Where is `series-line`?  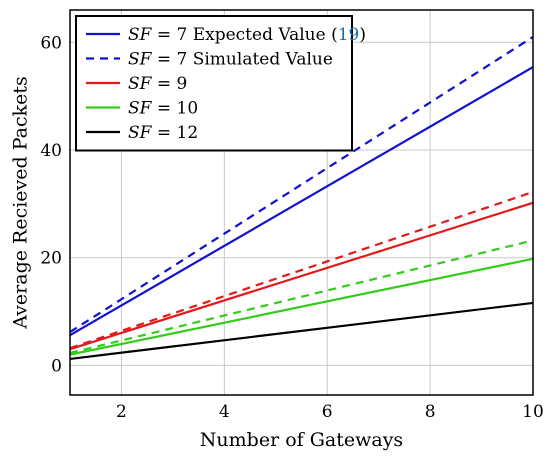
series-line is located at coordinates (301, 331).